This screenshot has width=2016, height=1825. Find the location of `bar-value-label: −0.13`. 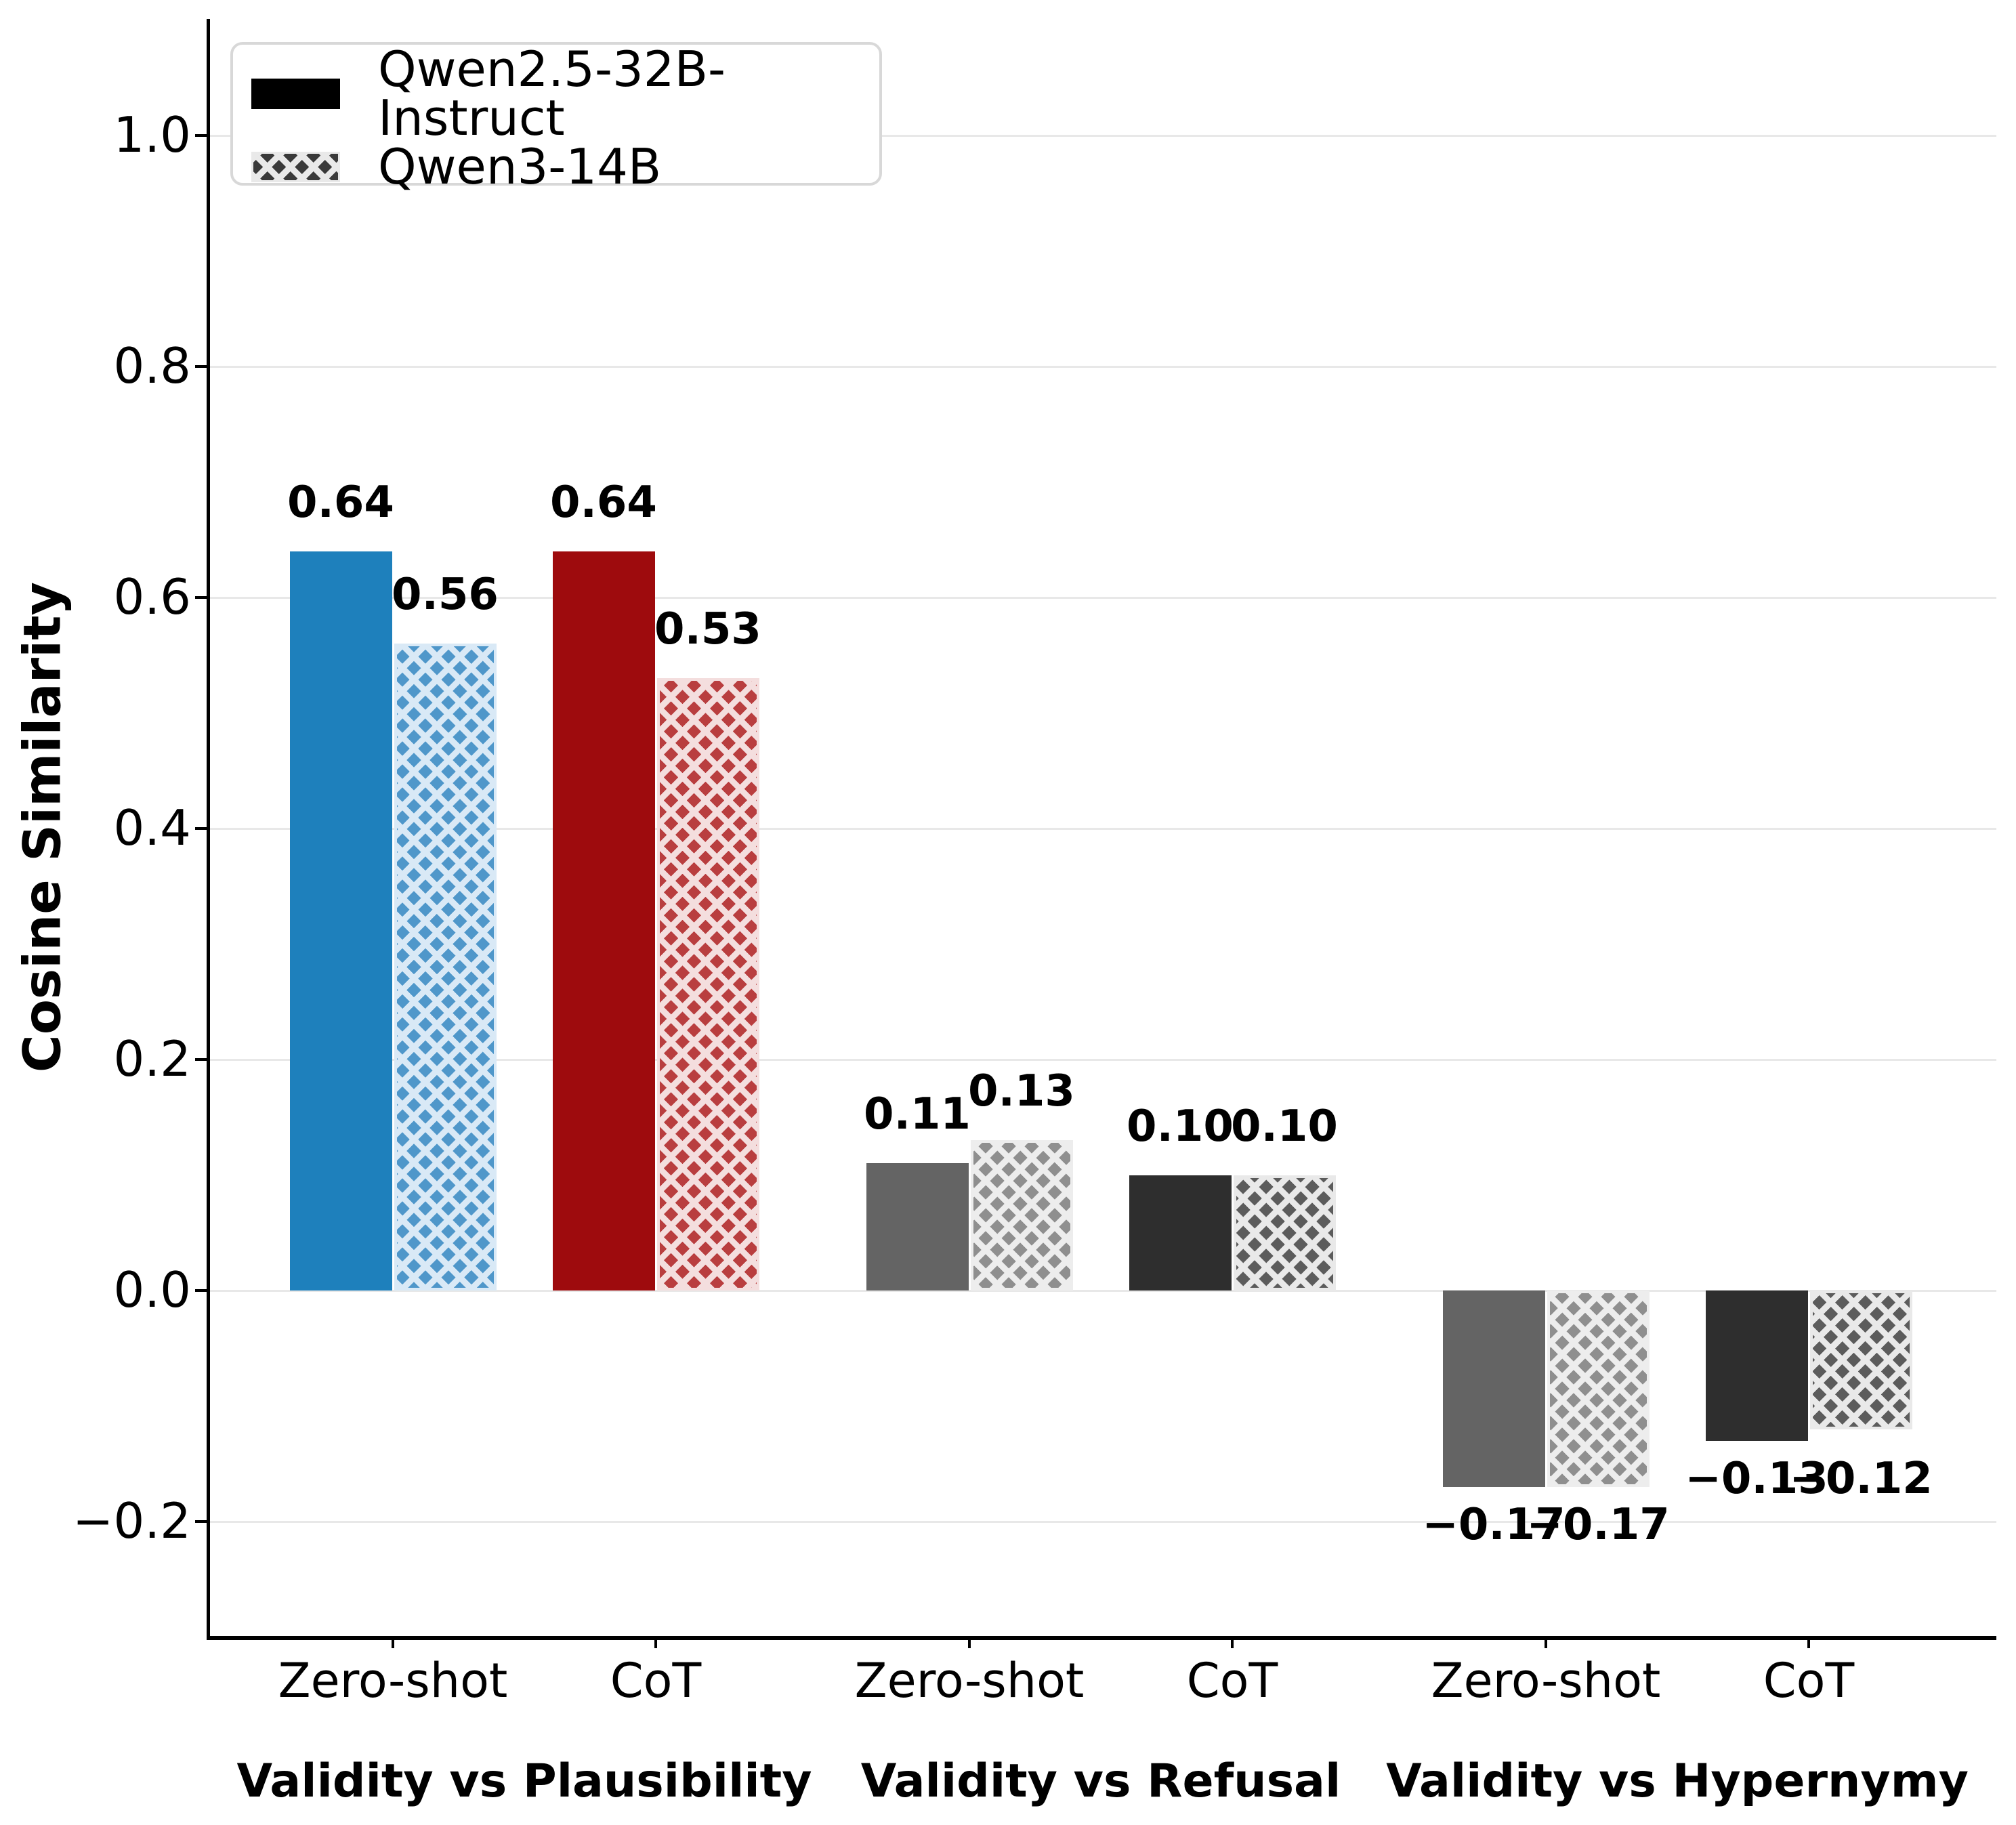

bar-value-label: −0.13 is located at coordinates (1756, 1479).